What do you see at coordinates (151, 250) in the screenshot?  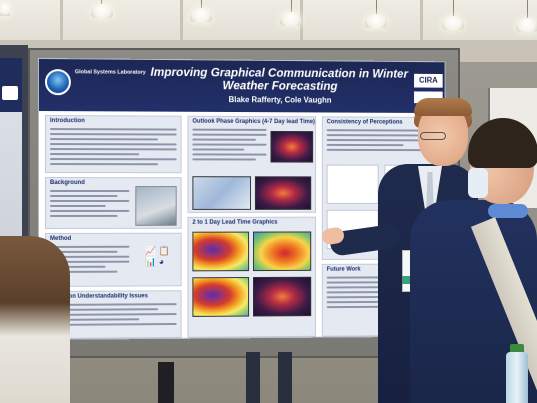 I see `line-chart-icon: 📈` at bounding box center [151, 250].